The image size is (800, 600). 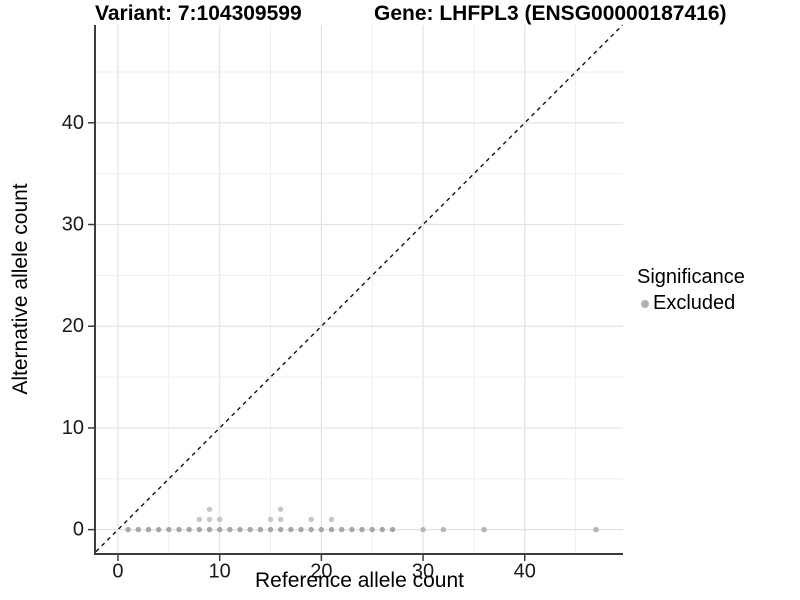 I want to click on y-tick-label: 40, so click(x=73, y=123).